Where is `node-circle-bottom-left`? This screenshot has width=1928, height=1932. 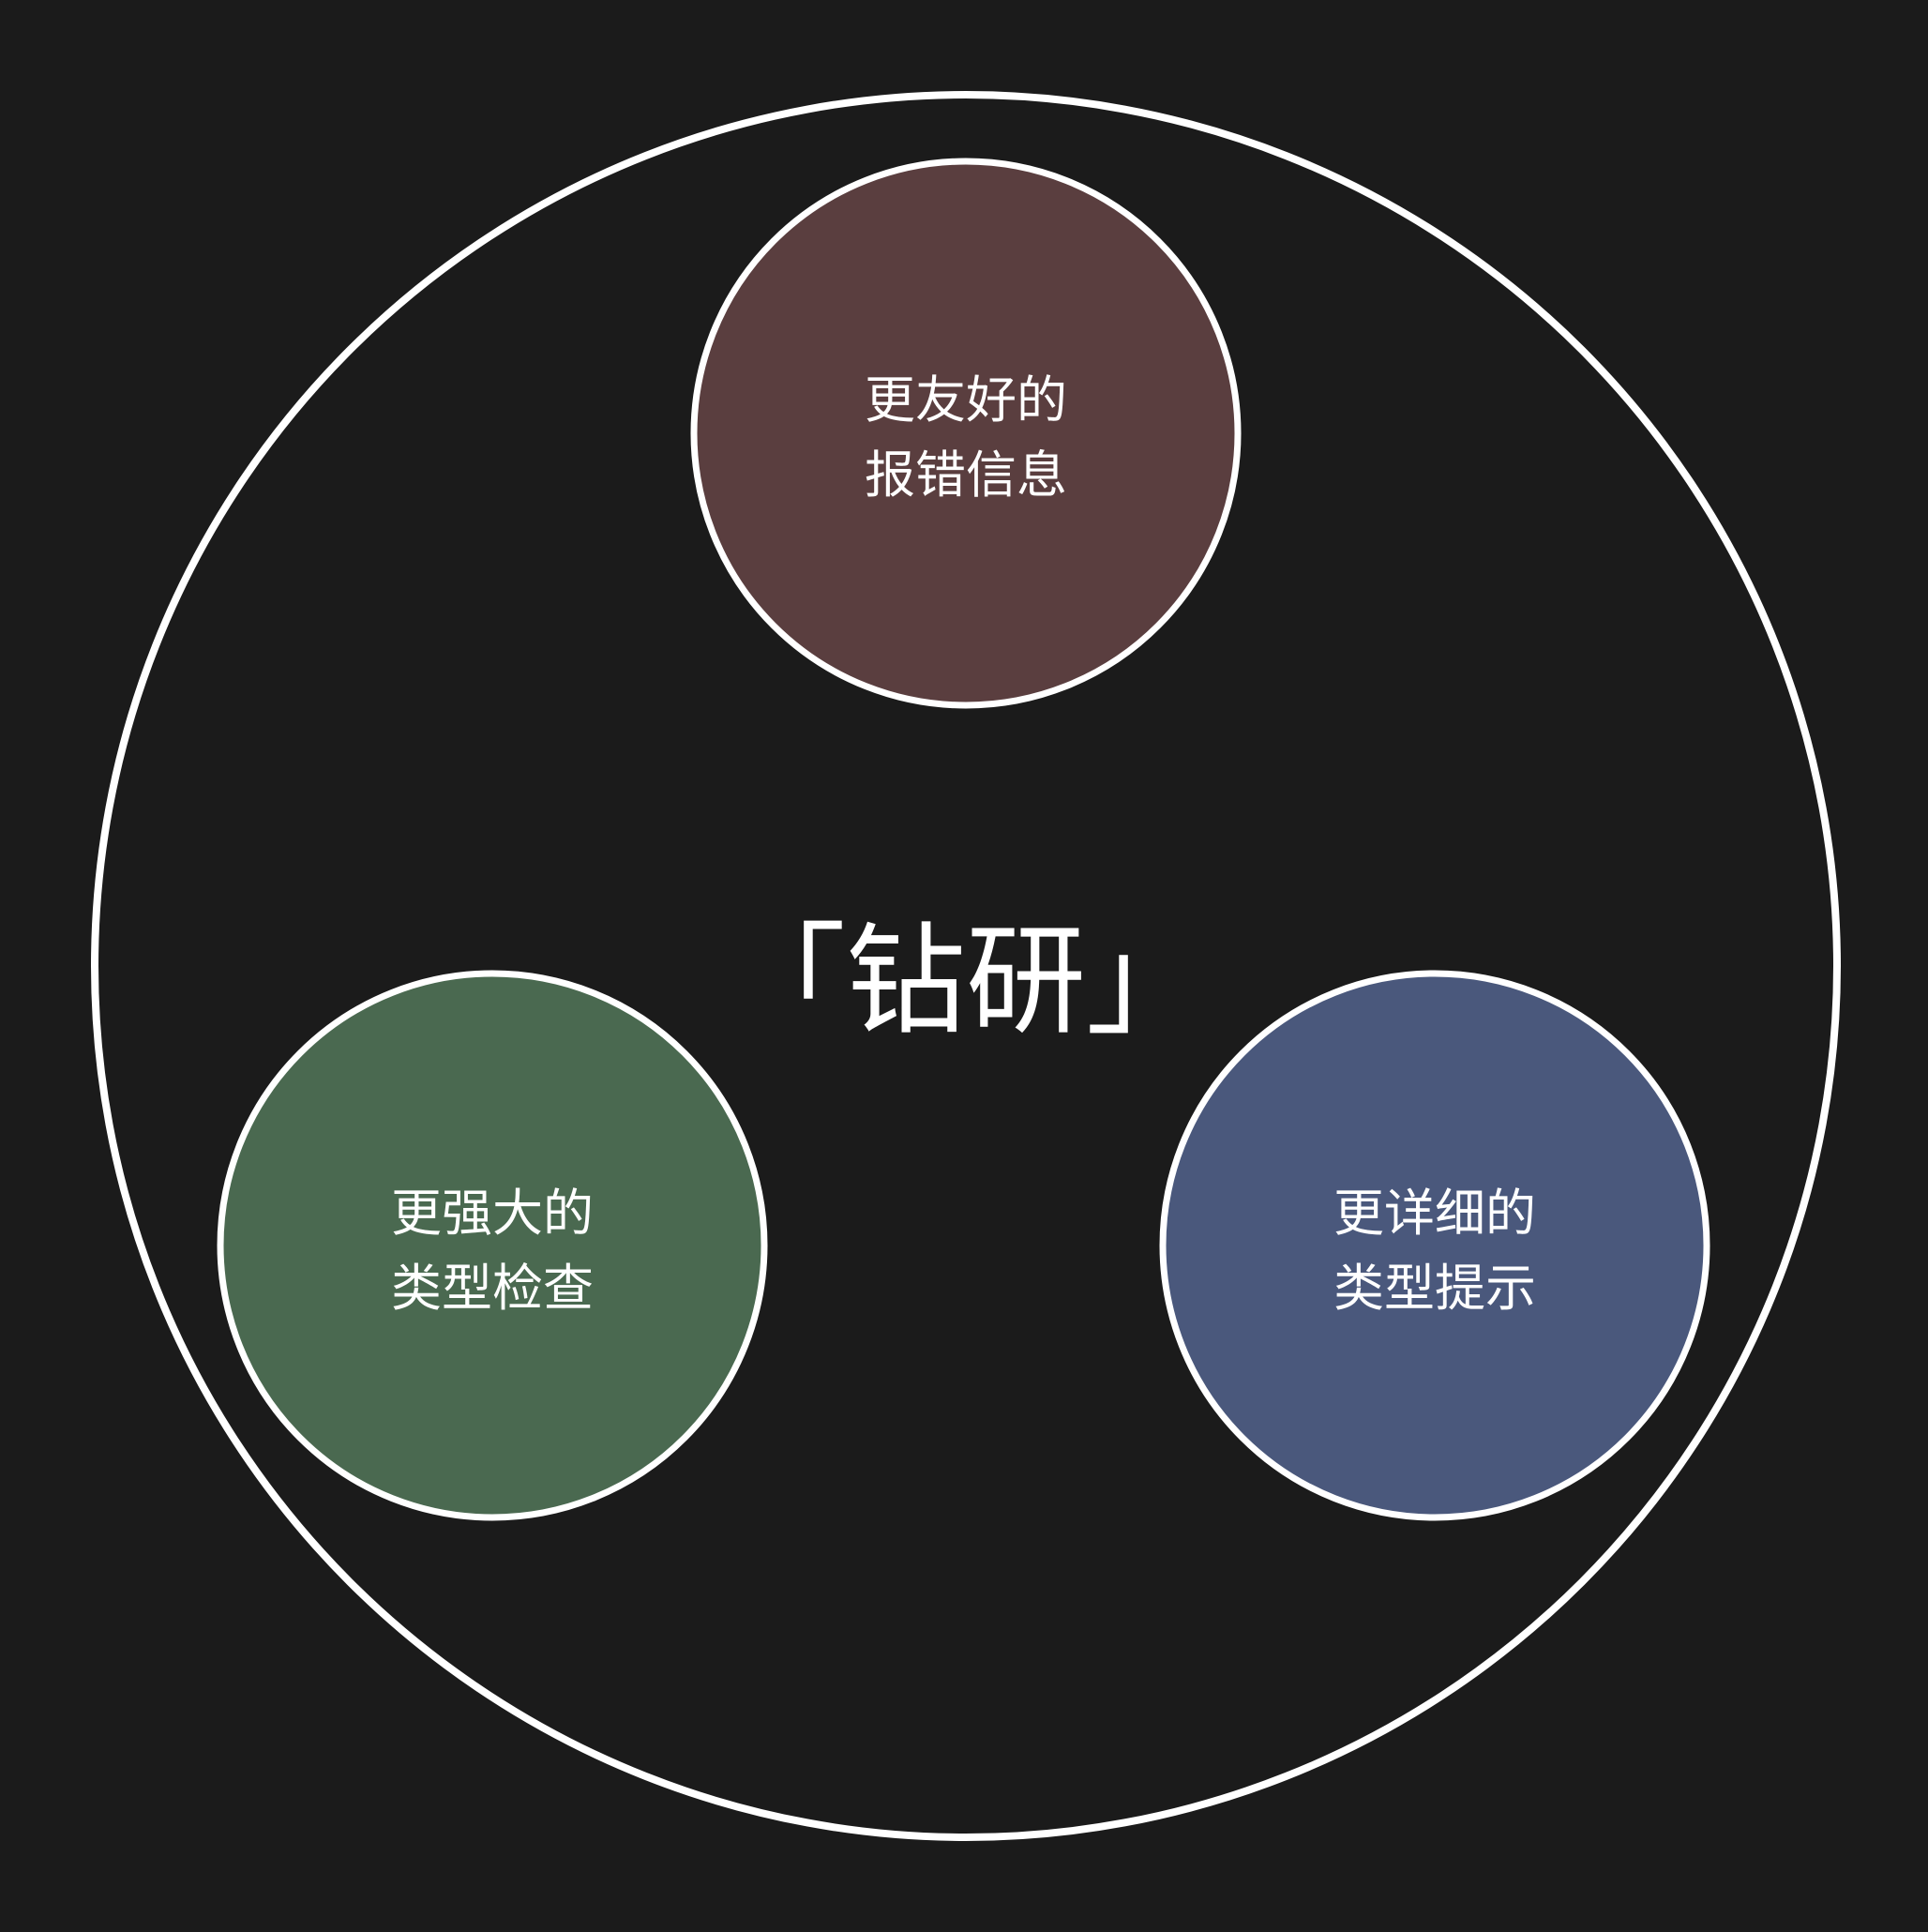 node-circle-bottom-left is located at coordinates (492, 1245).